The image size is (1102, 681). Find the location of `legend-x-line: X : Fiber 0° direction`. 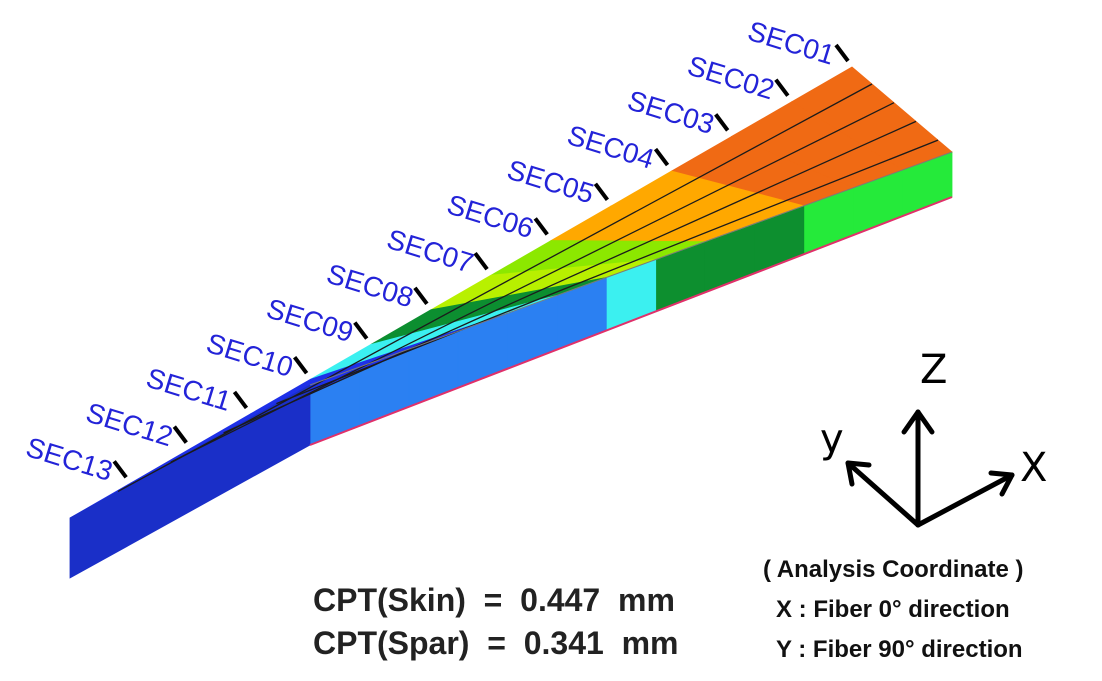

legend-x-line: X : Fiber 0° direction is located at coordinates (893, 609).